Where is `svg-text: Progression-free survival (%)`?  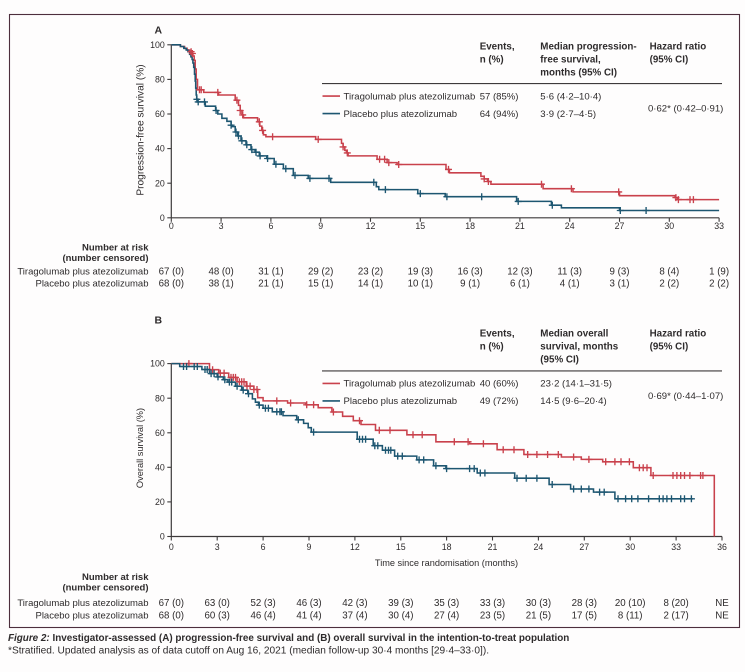 svg-text: Progression-free survival (%) is located at coordinates (141, 129).